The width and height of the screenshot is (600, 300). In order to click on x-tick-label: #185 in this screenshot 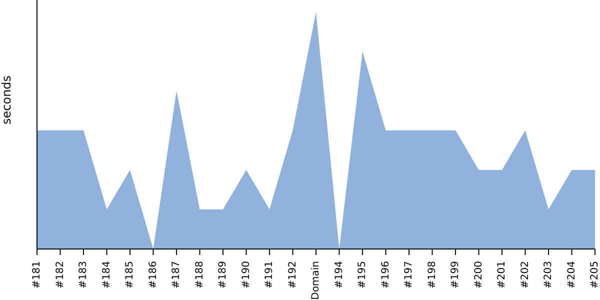, I will do `click(130, 274)`.